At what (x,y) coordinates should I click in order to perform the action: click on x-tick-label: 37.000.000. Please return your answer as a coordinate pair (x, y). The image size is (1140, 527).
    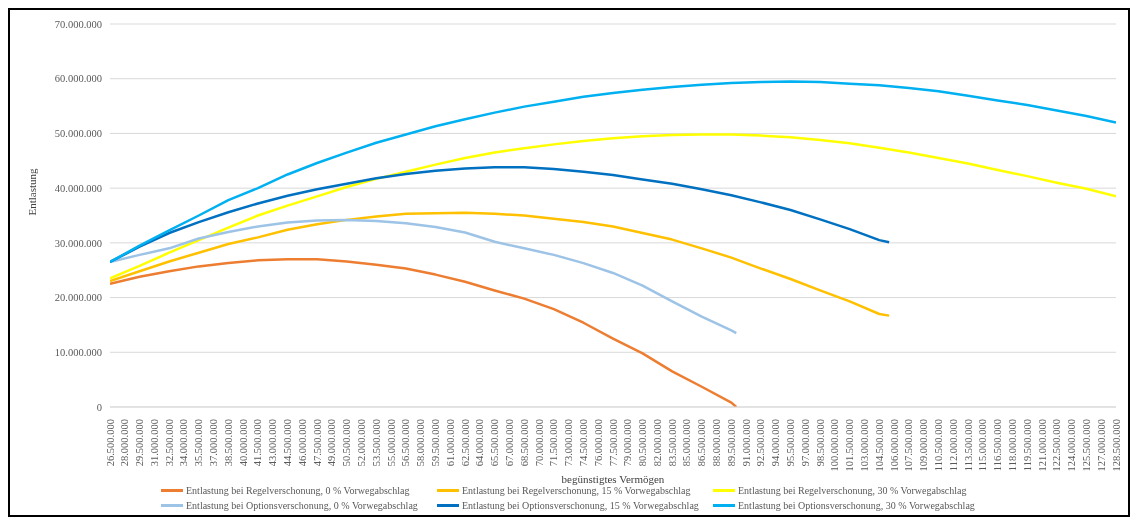
    Looking at the image, I should click on (214, 443).